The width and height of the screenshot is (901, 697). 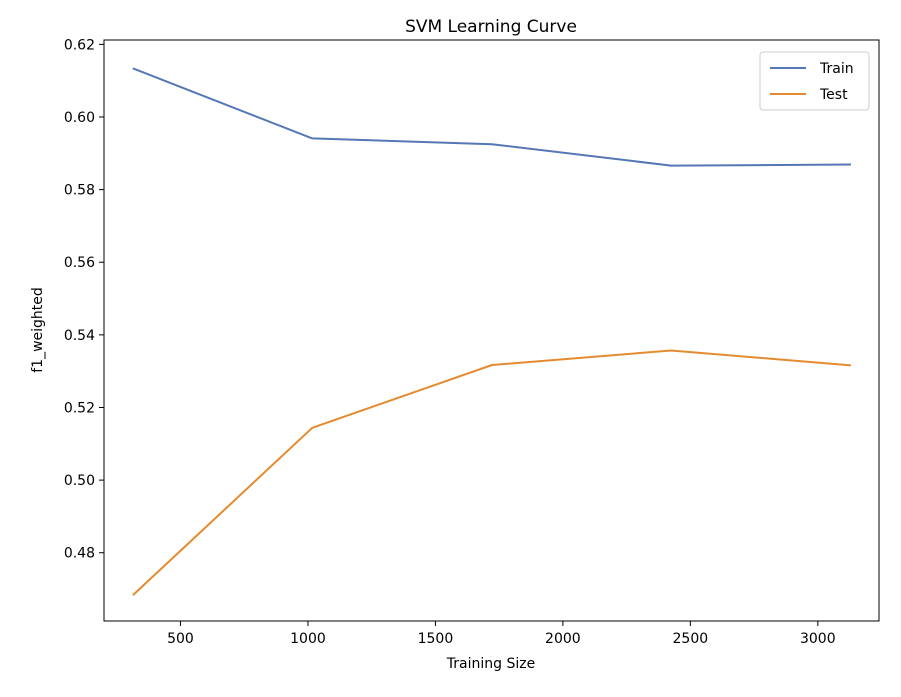 What do you see at coordinates (833, 95) in the screenshot?
I see `legend-label-test: Test` at bounding box center [833, 95].